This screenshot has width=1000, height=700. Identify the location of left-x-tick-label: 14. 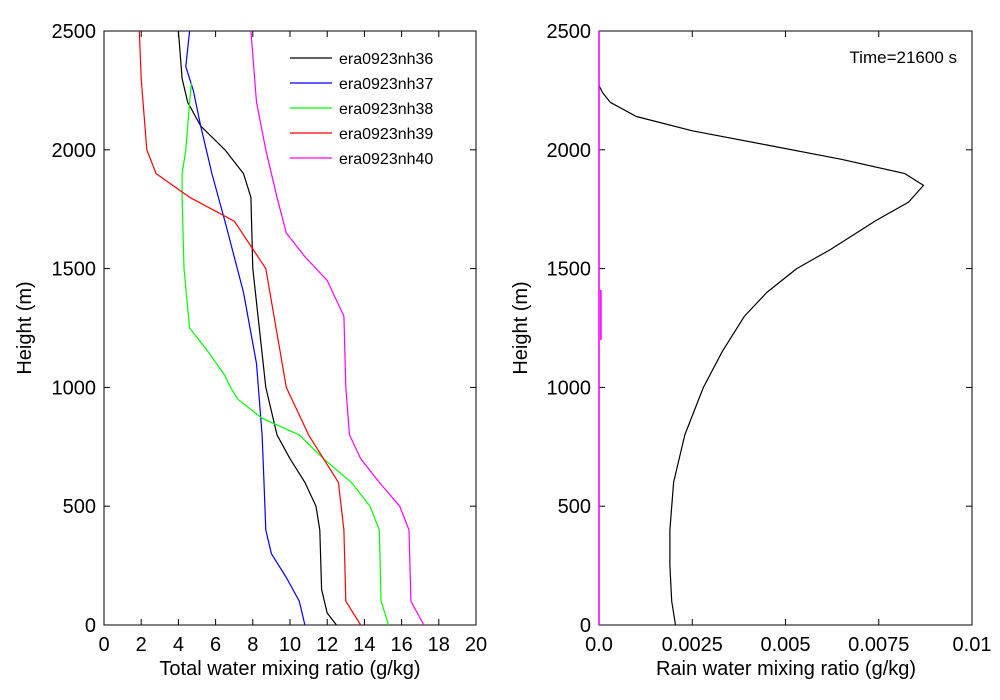
(364, 645).